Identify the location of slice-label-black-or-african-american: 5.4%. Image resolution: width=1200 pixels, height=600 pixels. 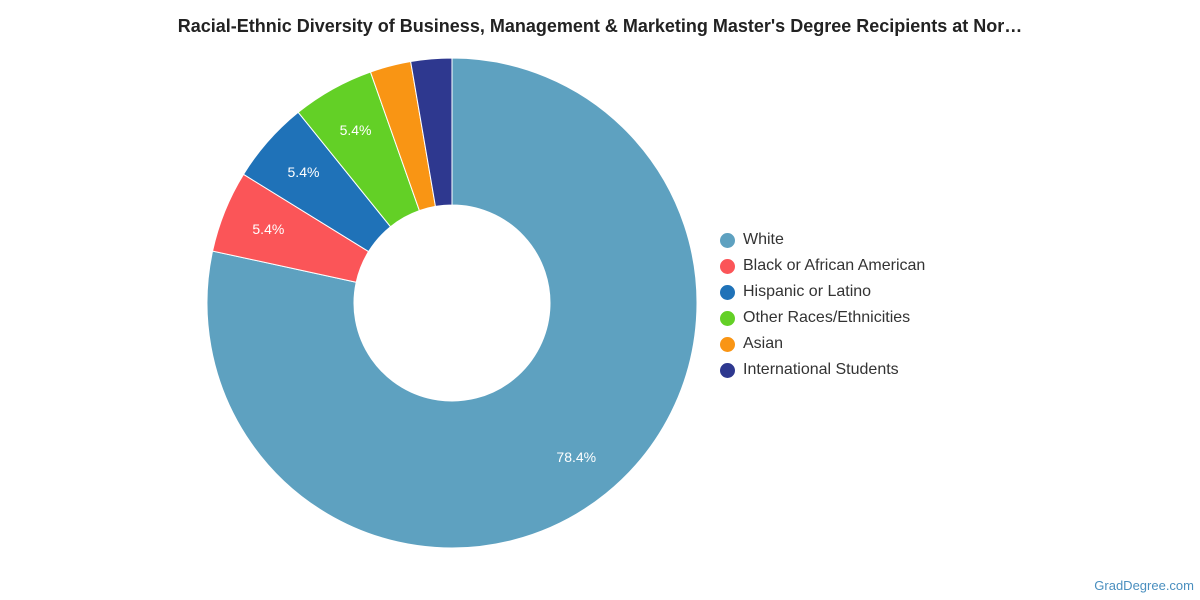
(268, 229).